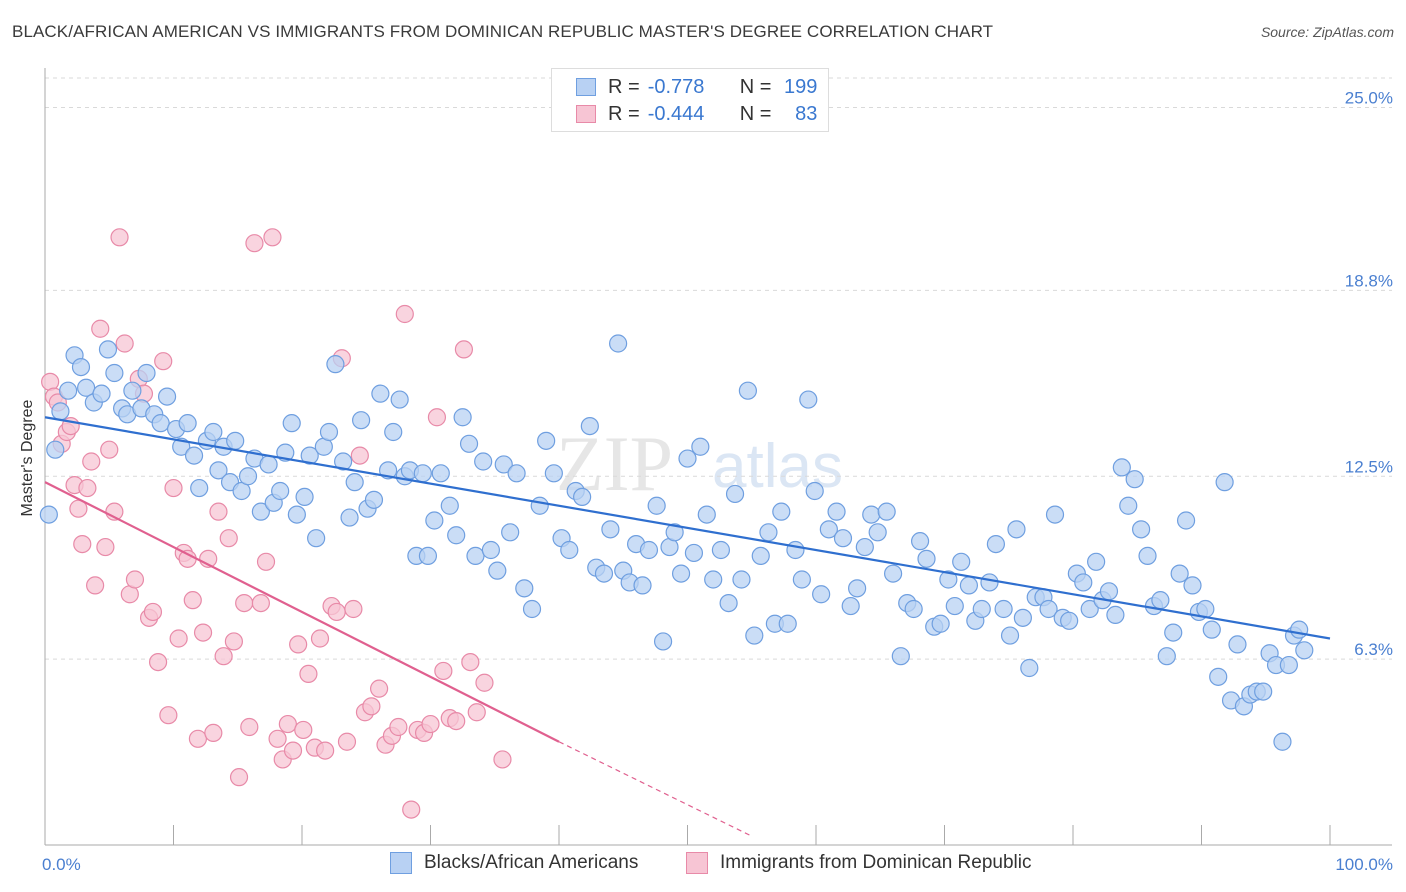 Image resolution: width=1406 pixels, height=892 pixels. I want to click on correlation-legend: R = -0.778 N = 199 R = -0.444 N = 83, so click(690, 100).